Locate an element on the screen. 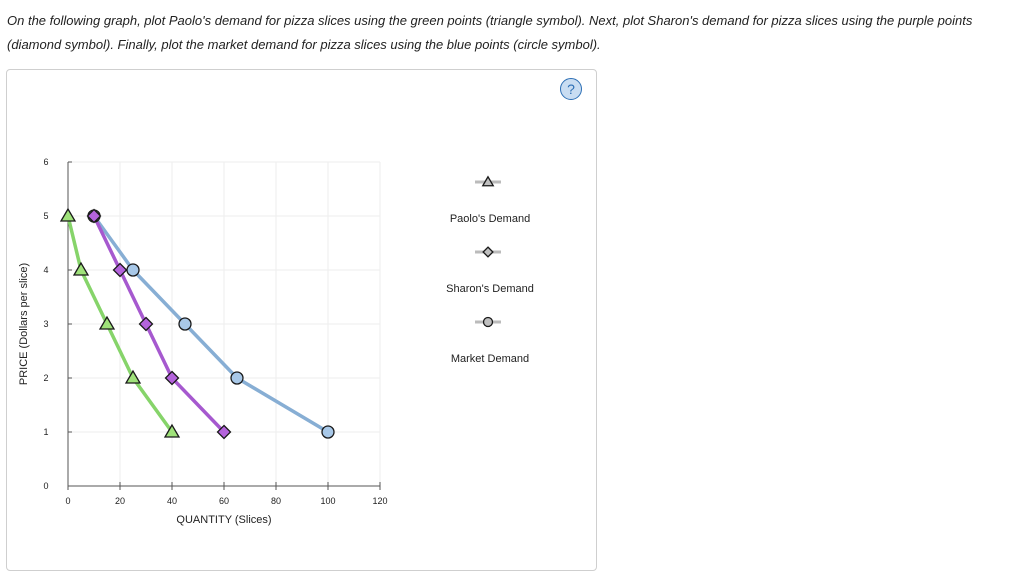 The width and height of the screenshot is (1024, 571). x-tick-label: 0 is located at coordinates (67, 501).